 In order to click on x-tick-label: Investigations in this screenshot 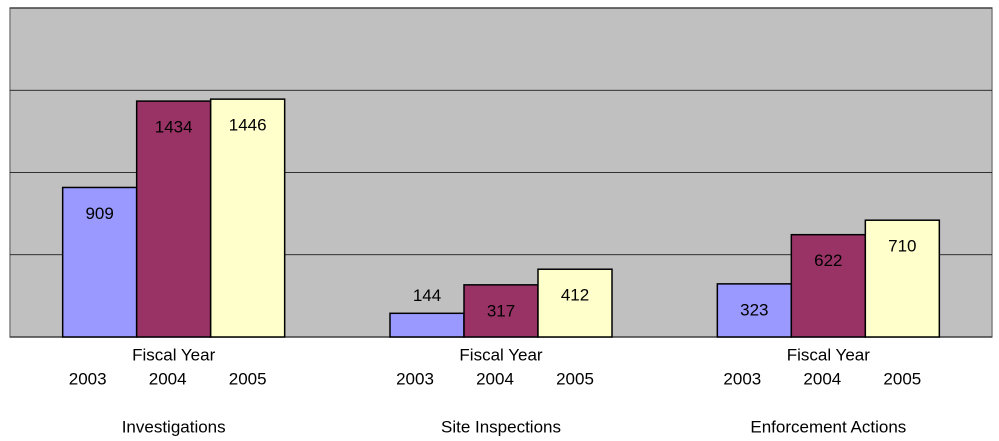, I will do `click(174, 426)`.